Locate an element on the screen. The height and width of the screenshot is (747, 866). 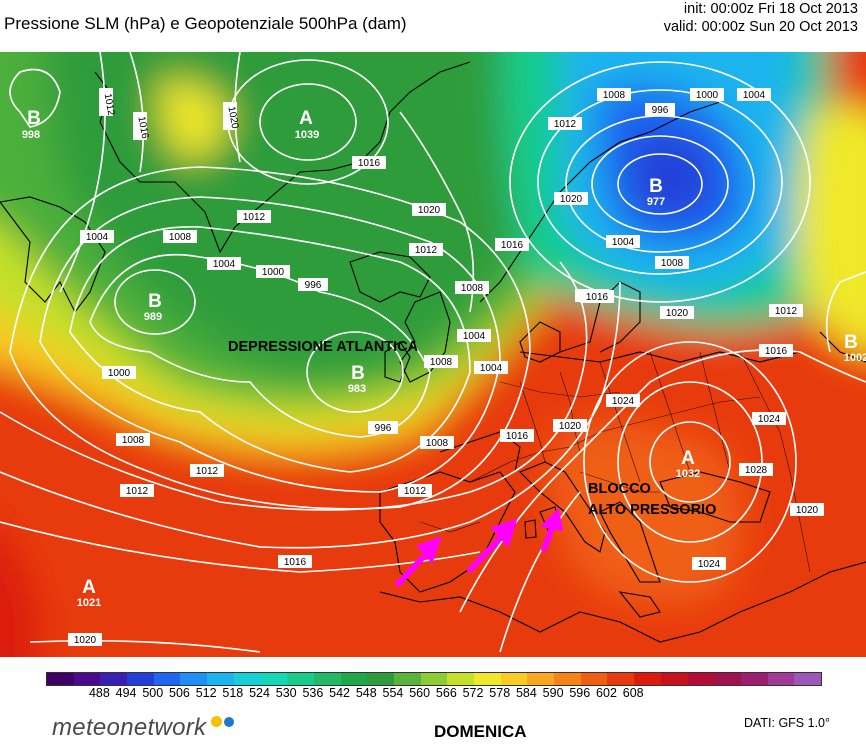
scale-label: 488 is located at coordinates (99, 693).